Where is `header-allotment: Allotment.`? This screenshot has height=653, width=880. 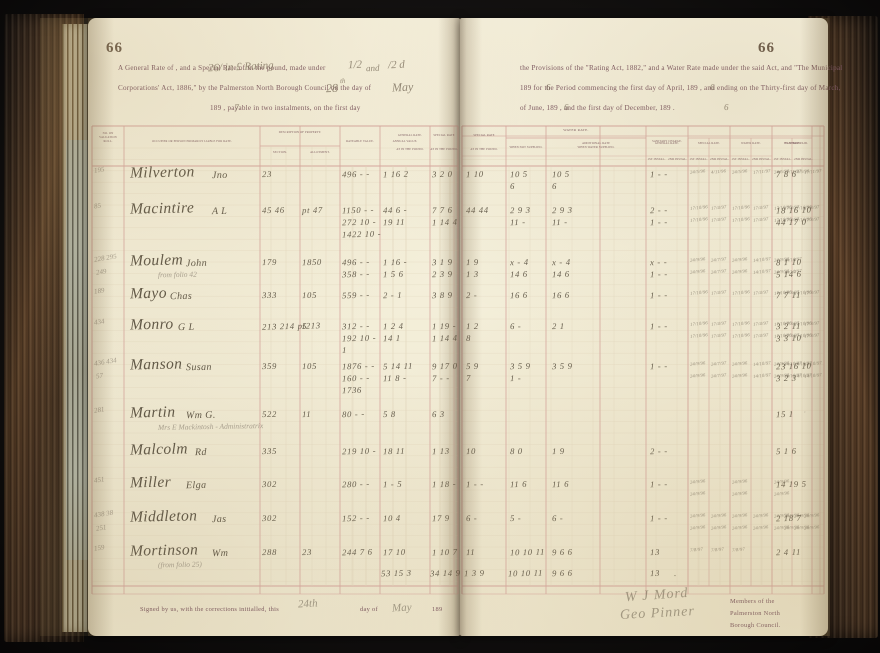
header-allotment: Allotment. is located at coordinates (320, 152).